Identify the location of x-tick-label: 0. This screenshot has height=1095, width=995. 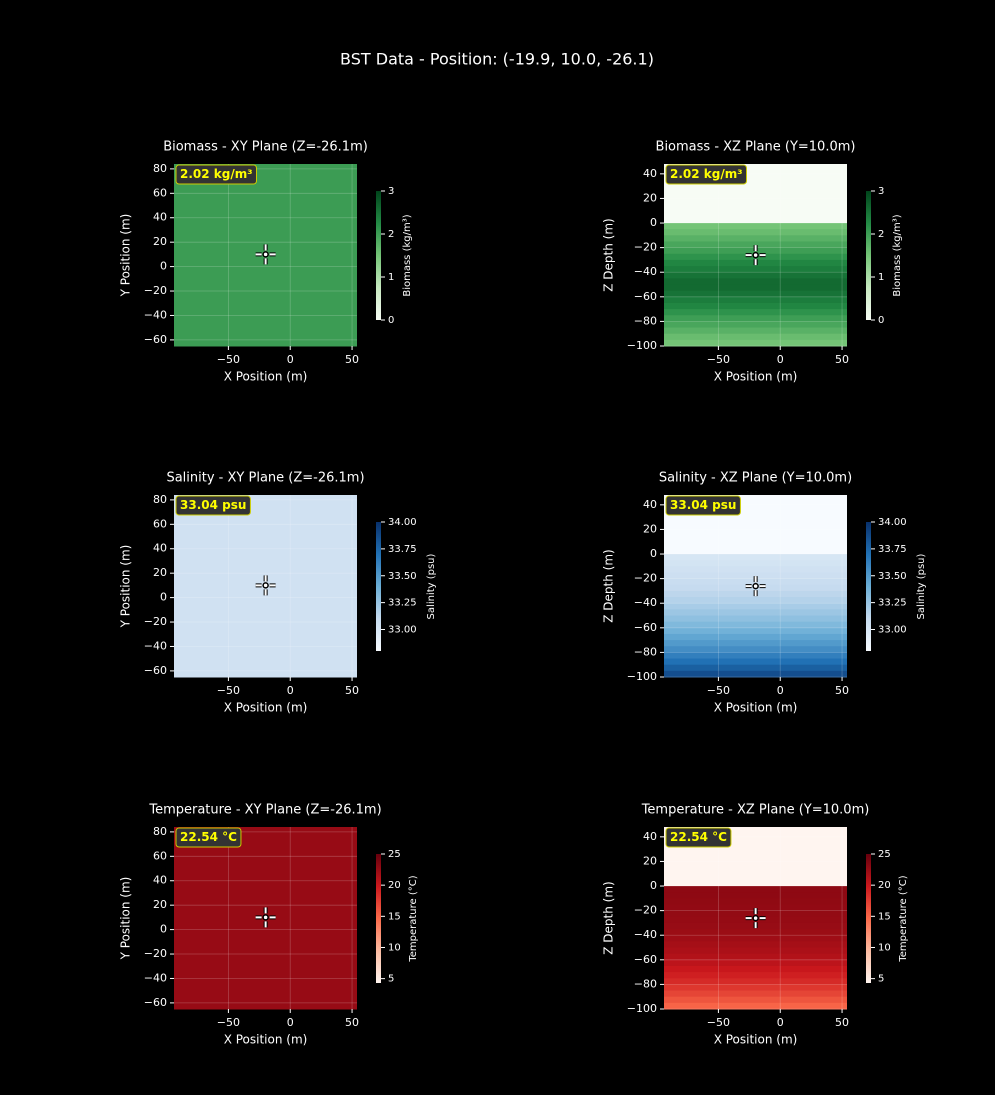
(290, 359).